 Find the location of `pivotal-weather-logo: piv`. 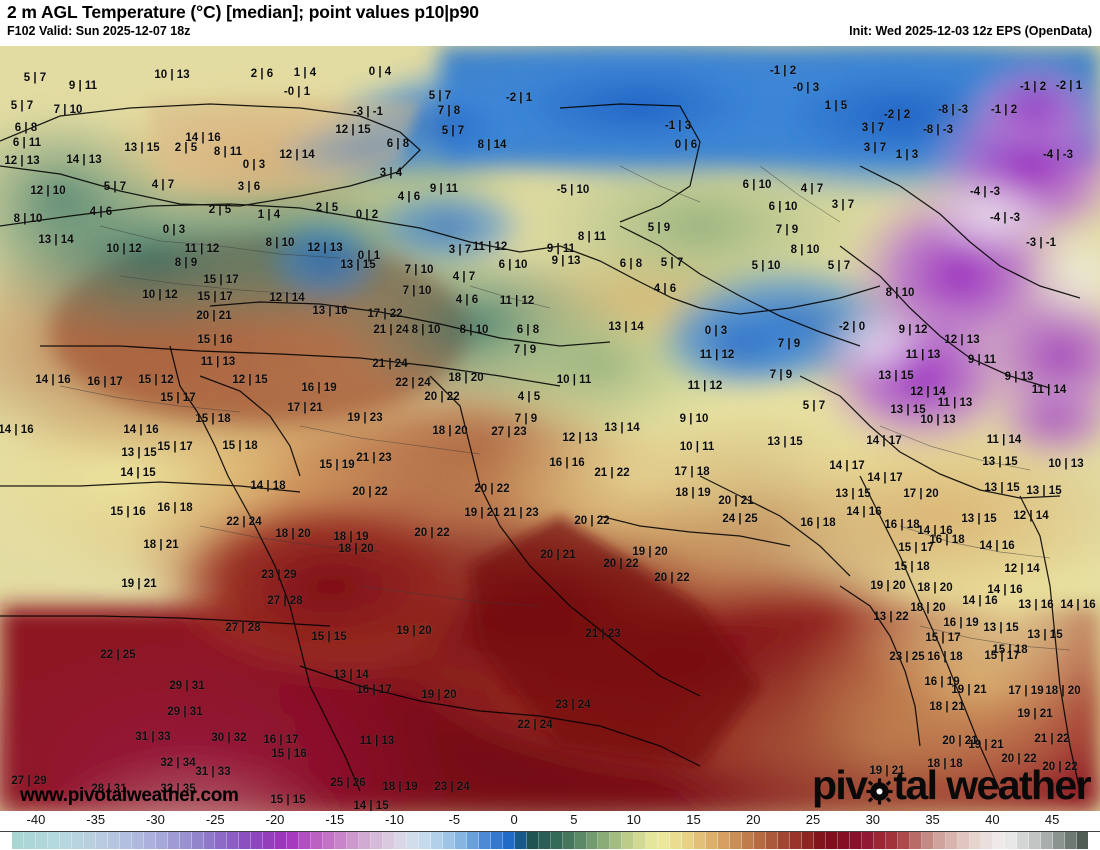

pivotal-weather-logo: piv is located at coordinates (951, 785).